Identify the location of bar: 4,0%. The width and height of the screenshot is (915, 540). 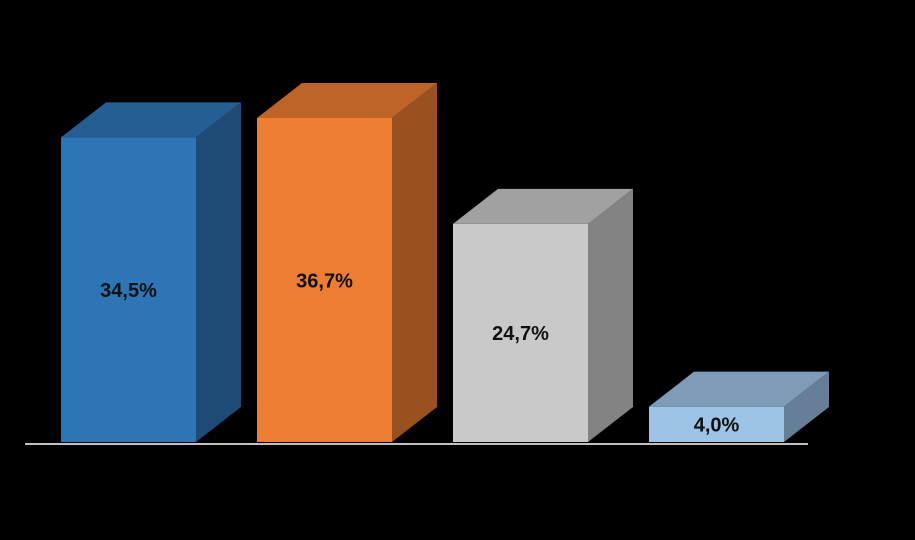
(739, 406).